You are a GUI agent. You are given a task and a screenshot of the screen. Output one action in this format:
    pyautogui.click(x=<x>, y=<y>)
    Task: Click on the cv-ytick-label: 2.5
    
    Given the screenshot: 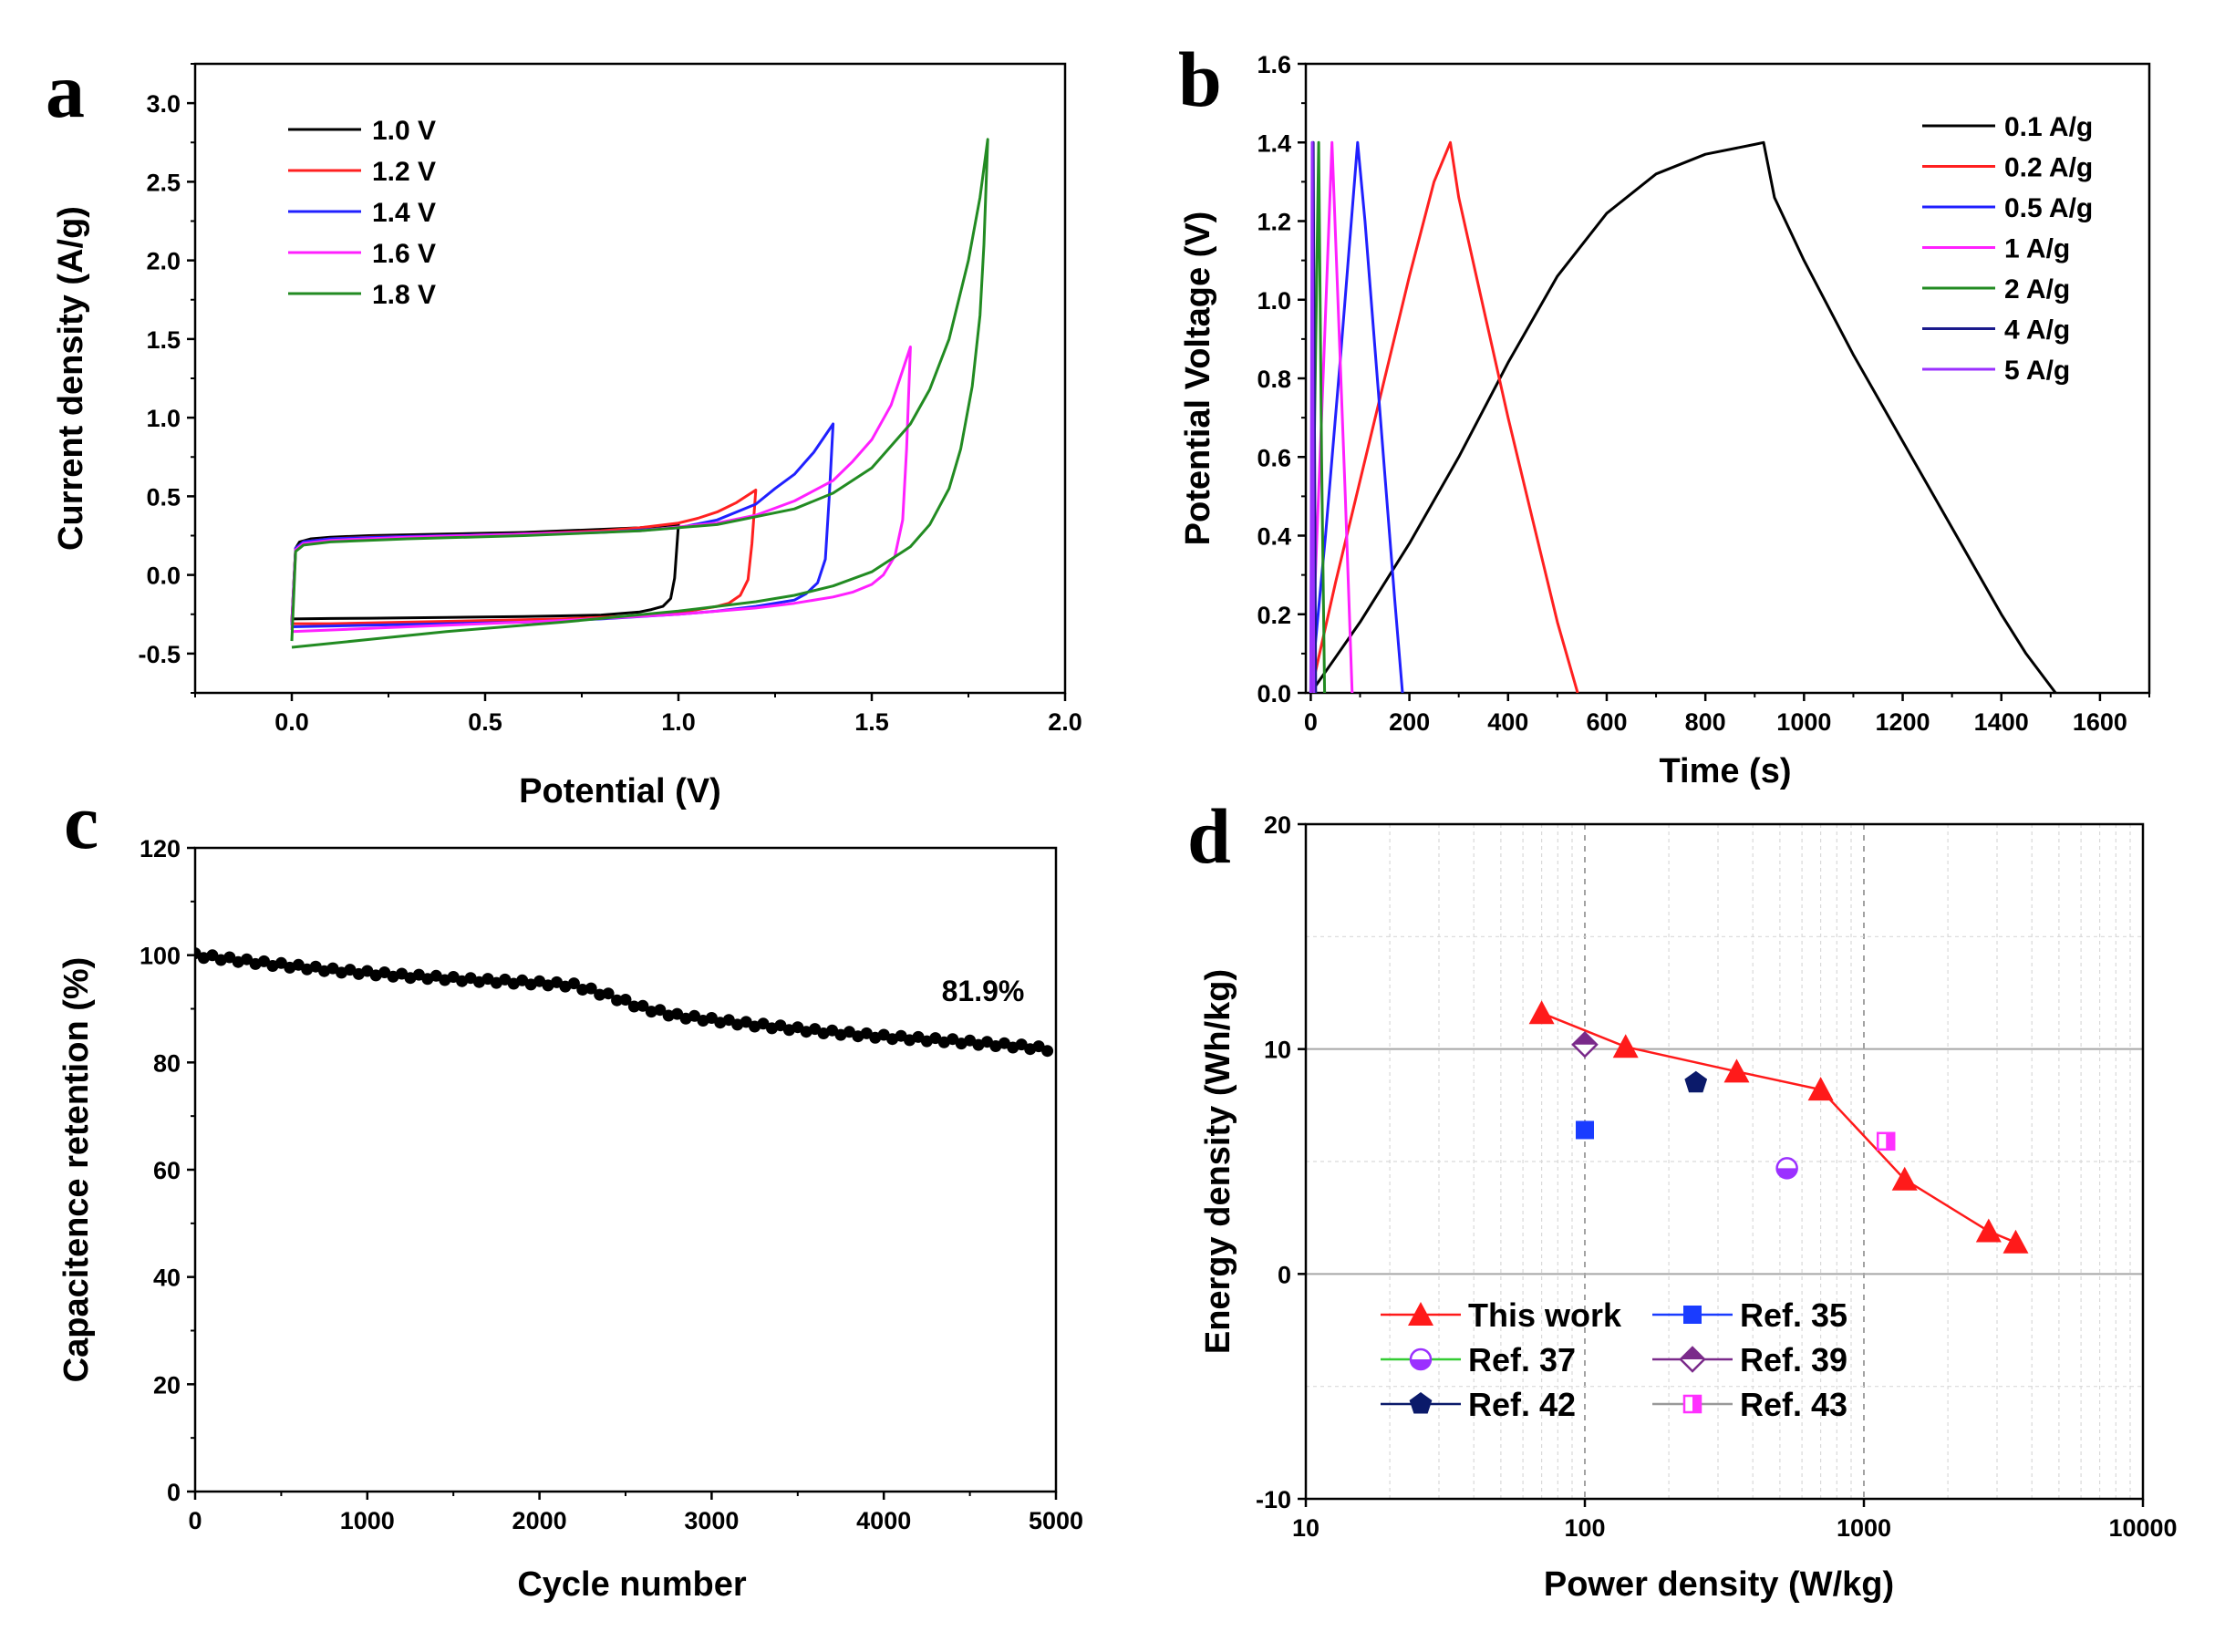 What is the action you would take?
    pyautogui.click(x=163, y=182)
    